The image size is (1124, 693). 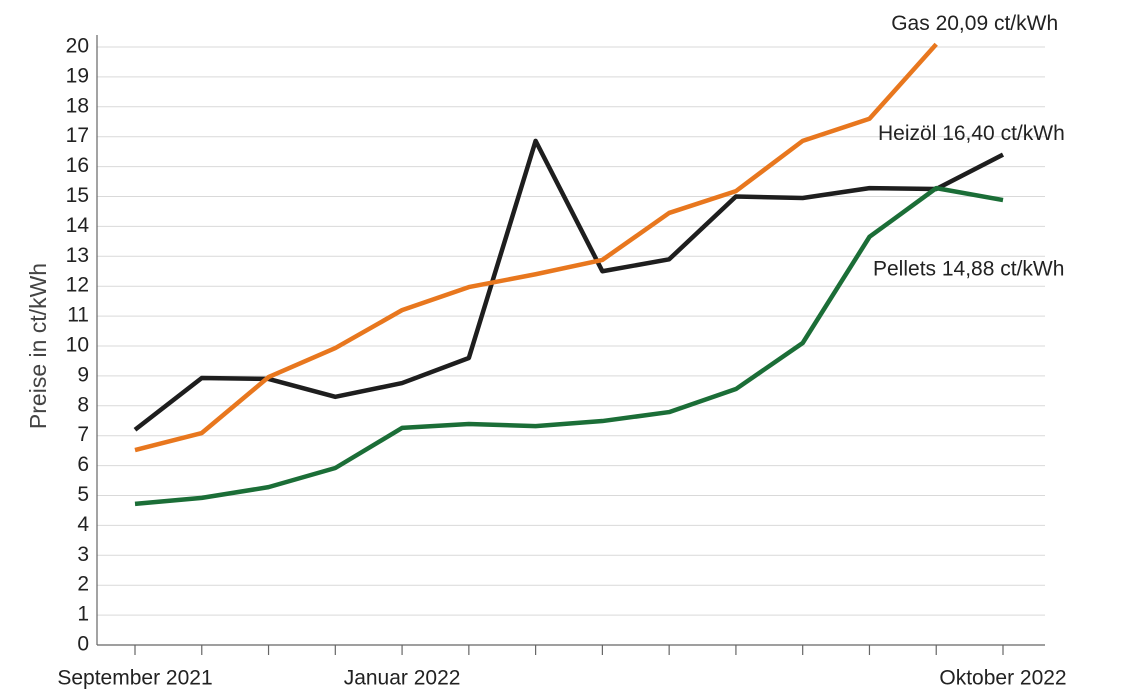 What do you see at coordinates (83, 404) in the screenshot?
I see `y-tick-label: 8` at bounding box center [83, 404].